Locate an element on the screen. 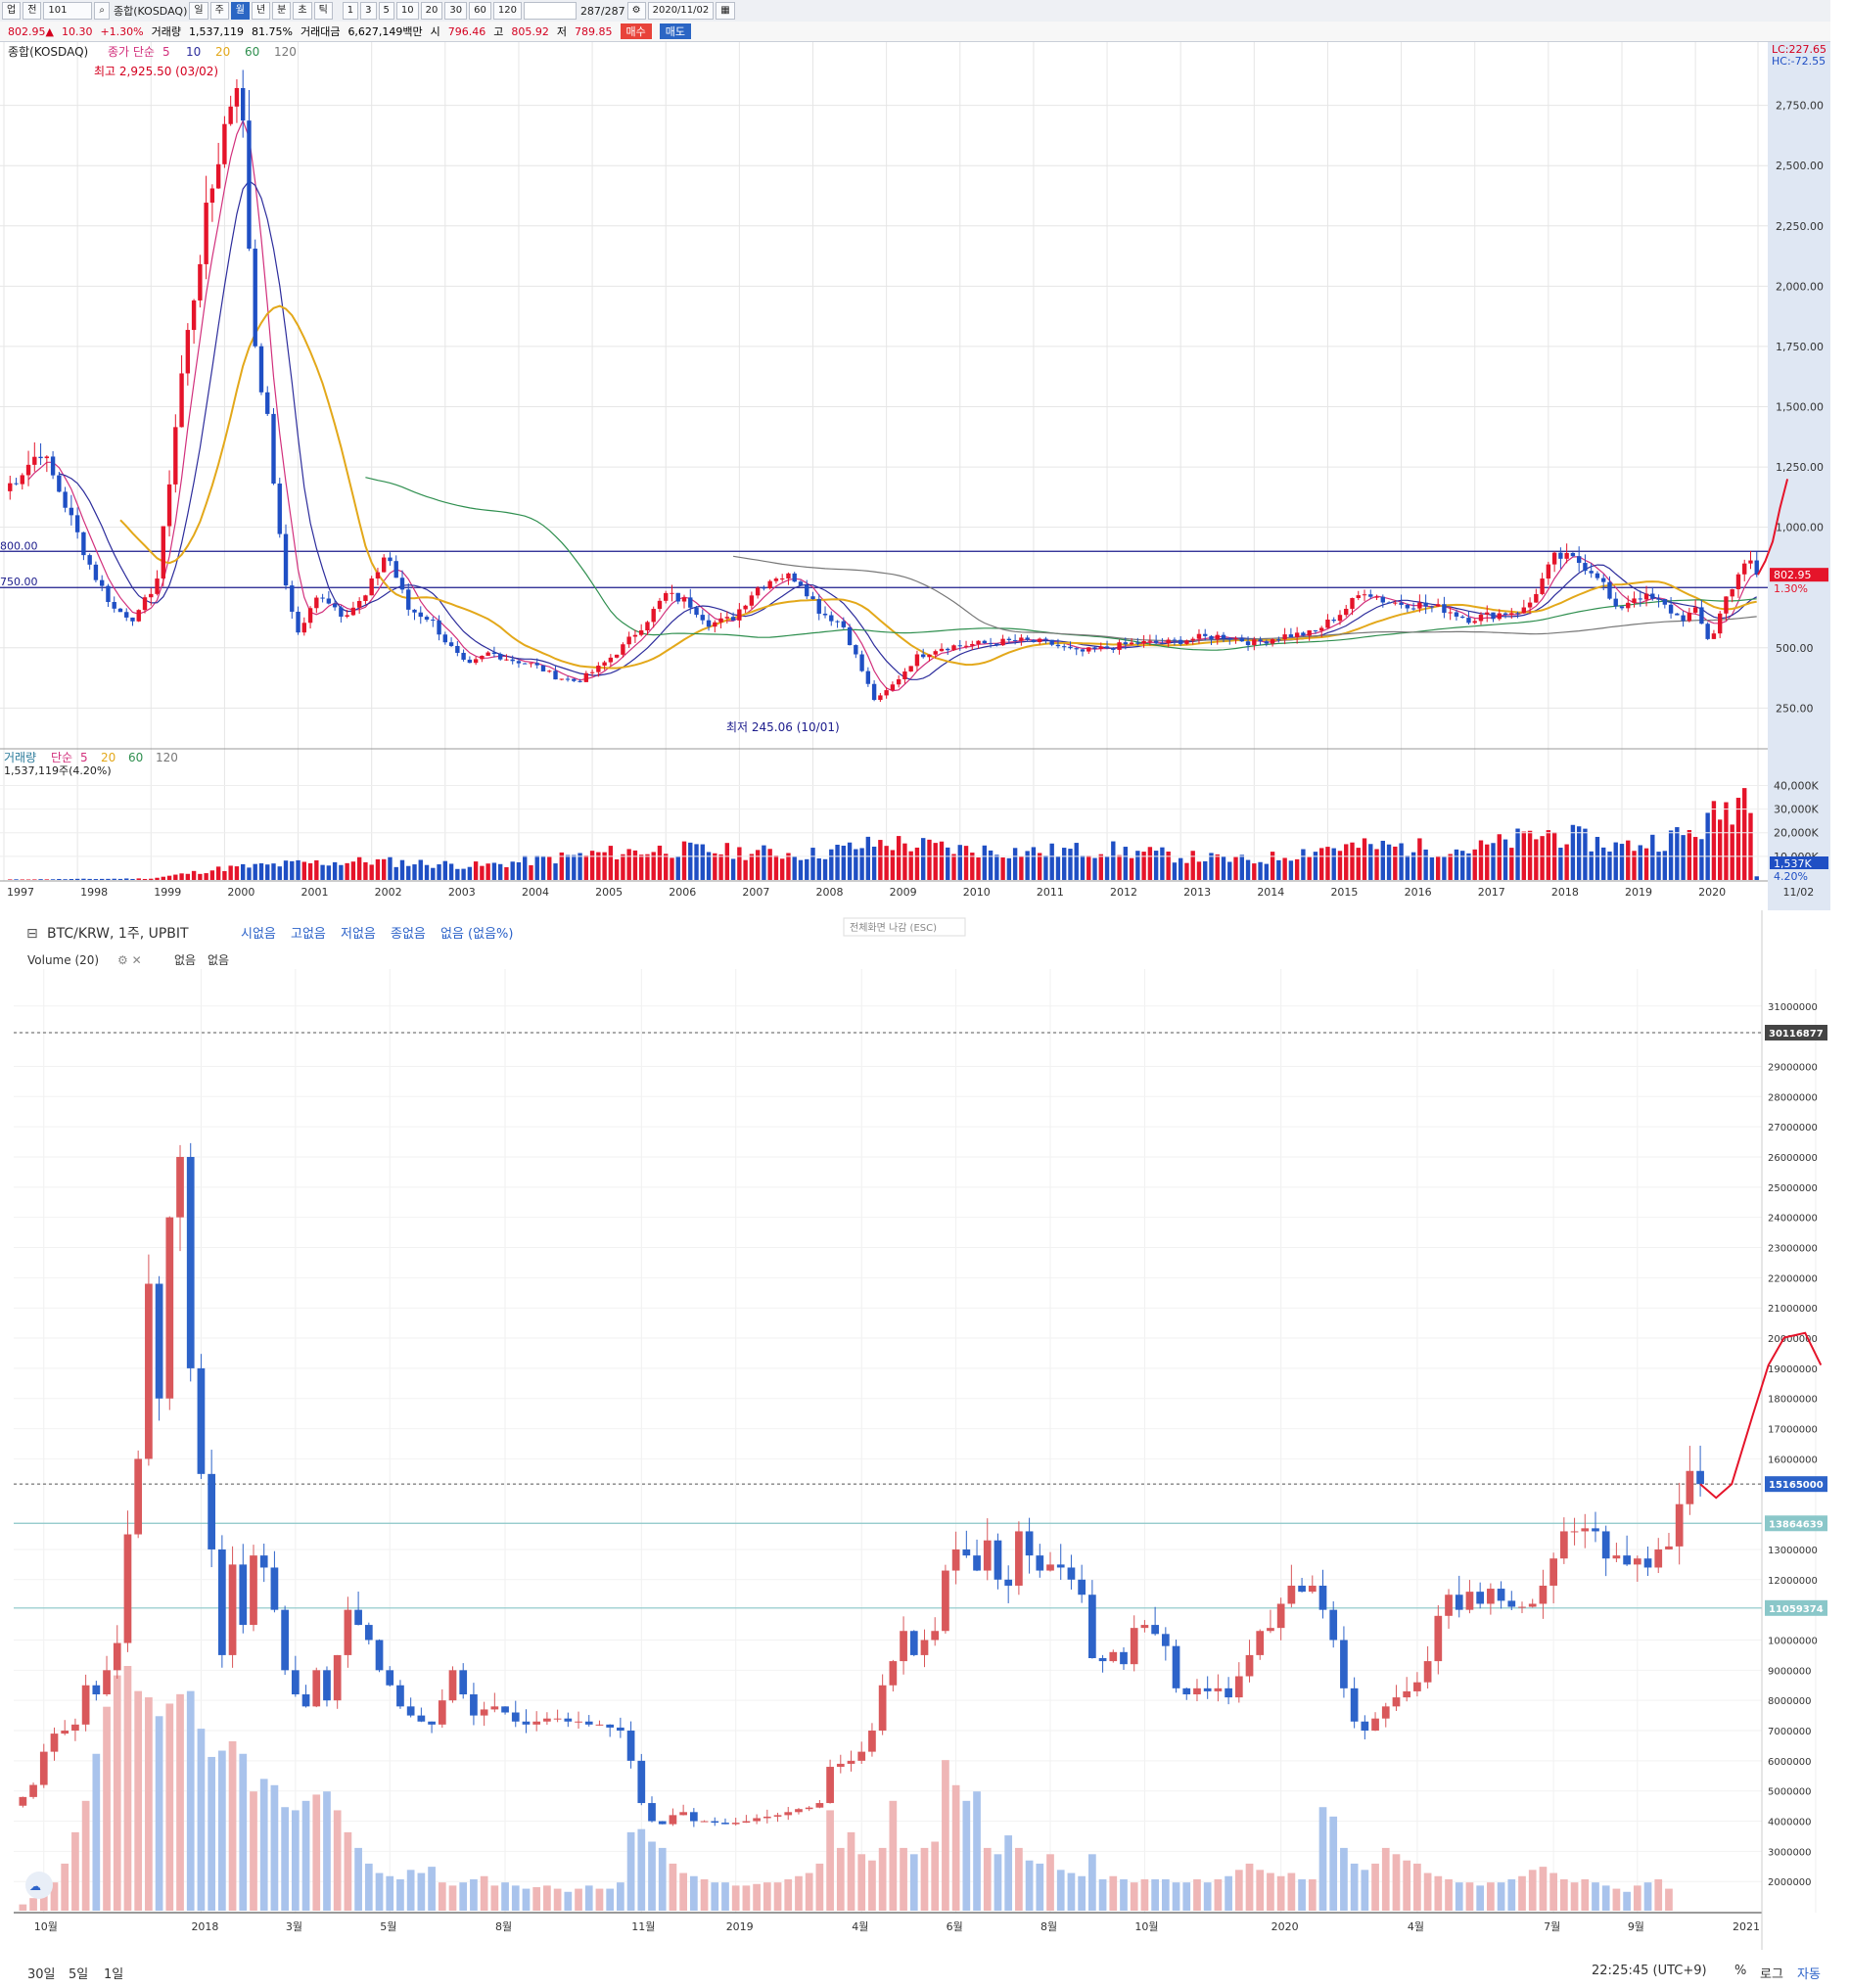 The height and width of the screenshot is (1988, 1849). period-tab: 분 is located at coordinates (282, 11).